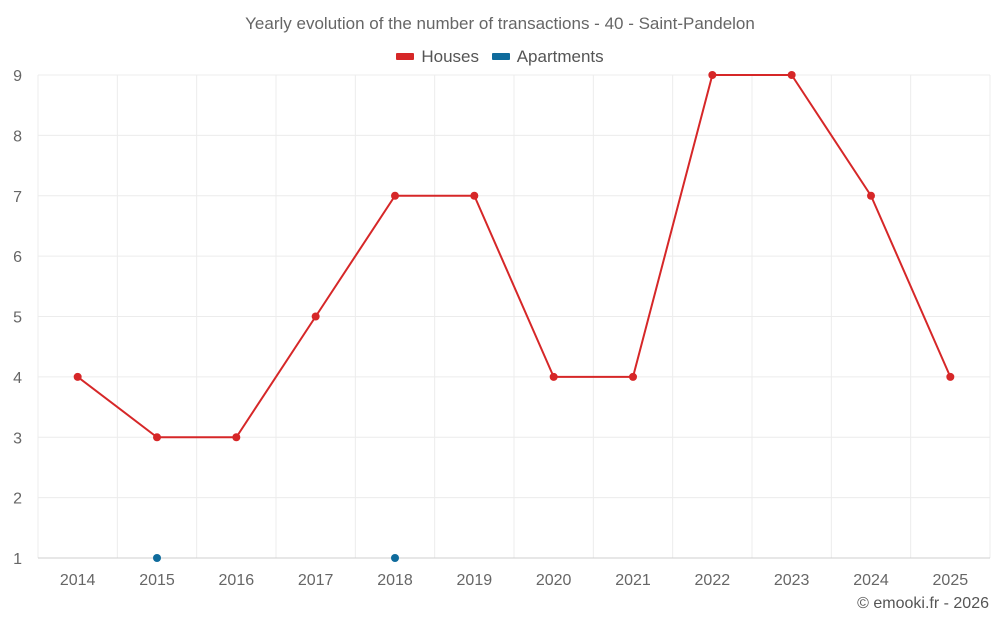 The height and width of the screenshot is (625, 1000). What do you see at coordinates (17, 559) in the screenshot?
I see `y-tick-label-1: 1` at bounding box center [17, 559].